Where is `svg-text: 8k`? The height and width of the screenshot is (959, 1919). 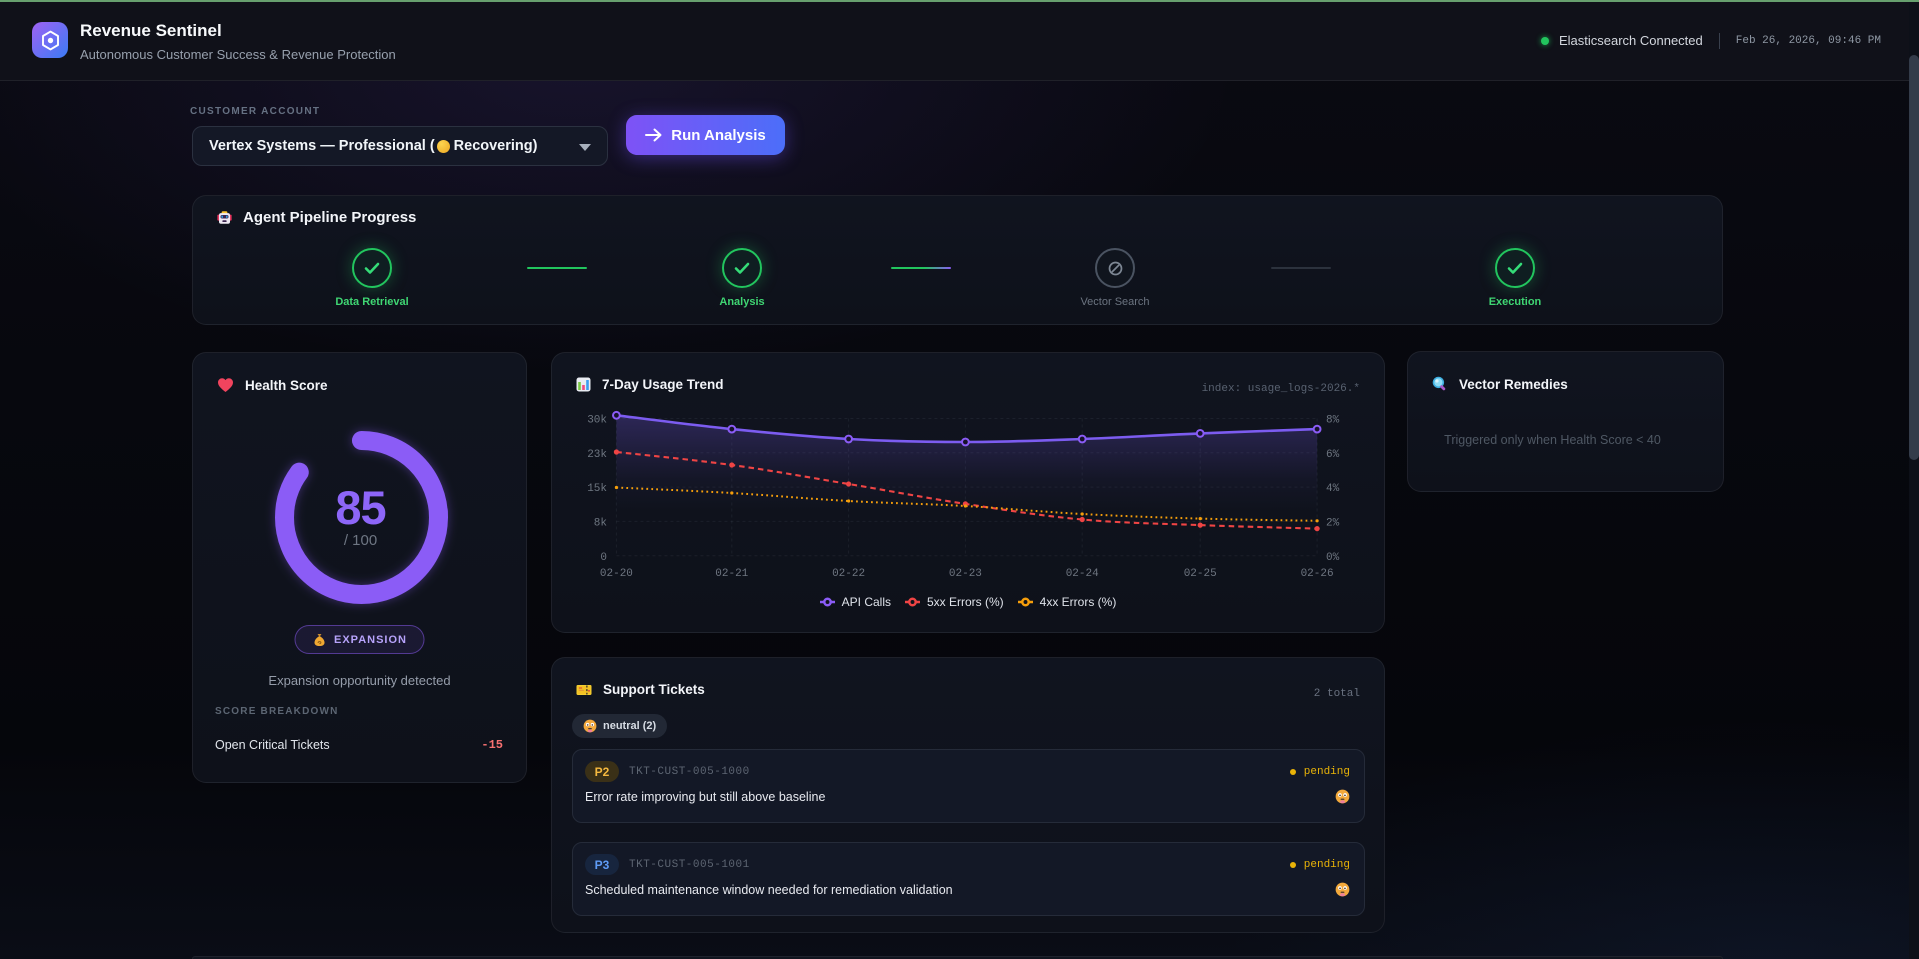 svg-text: 8k is located at coordinates (601, 523).